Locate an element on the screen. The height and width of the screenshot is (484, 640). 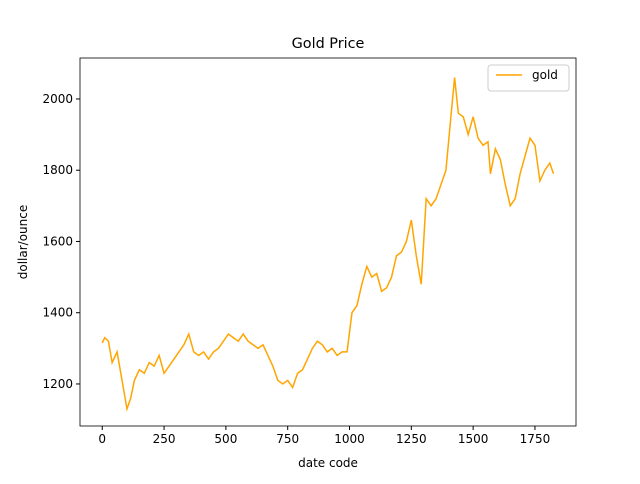
x-tick-label: 250 is located at coordinates (164, 439).